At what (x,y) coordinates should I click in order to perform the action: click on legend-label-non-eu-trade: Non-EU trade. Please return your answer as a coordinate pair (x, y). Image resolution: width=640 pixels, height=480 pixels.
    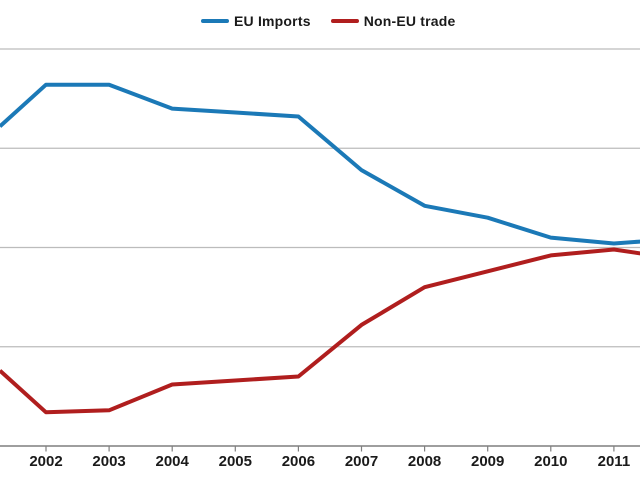
    Looking at the image, I should click on (409, 21).